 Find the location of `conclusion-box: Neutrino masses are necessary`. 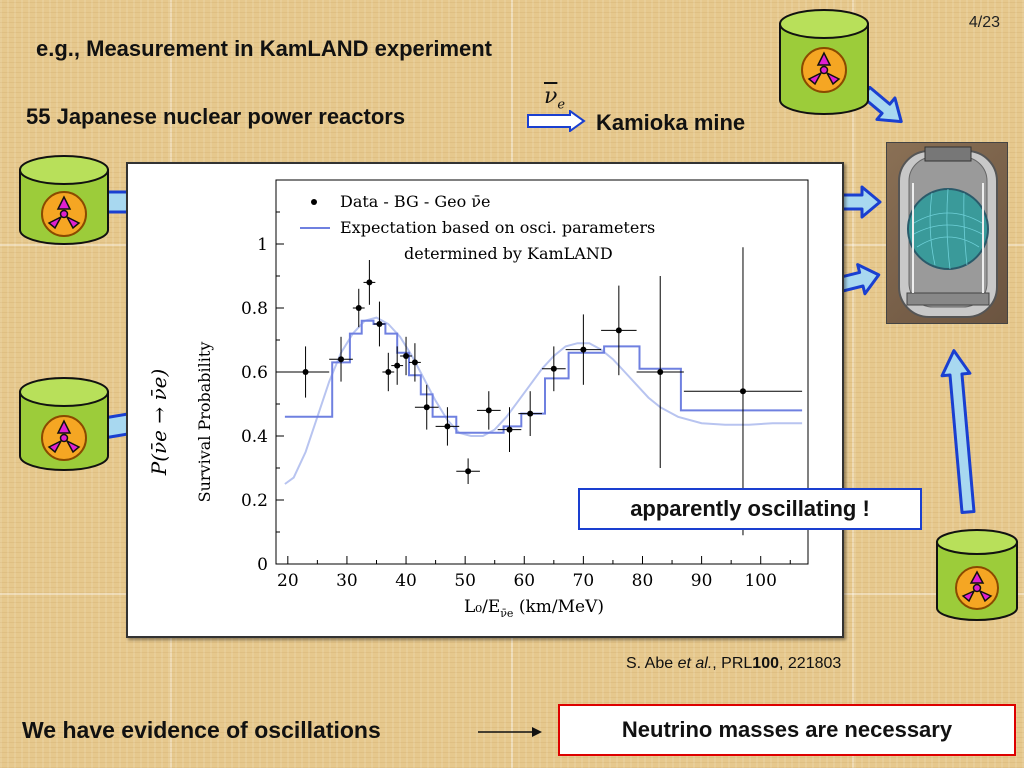

conclusion-box: Neutrino masses are necessary is located at coordinates (787, 730).